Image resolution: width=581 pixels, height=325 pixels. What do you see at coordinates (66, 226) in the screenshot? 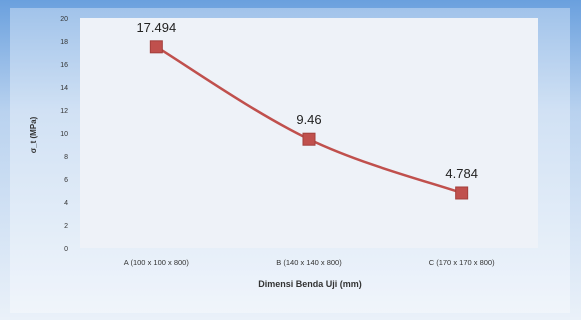
I see `y-tick-label: 2` at bounding box center [66, 226].